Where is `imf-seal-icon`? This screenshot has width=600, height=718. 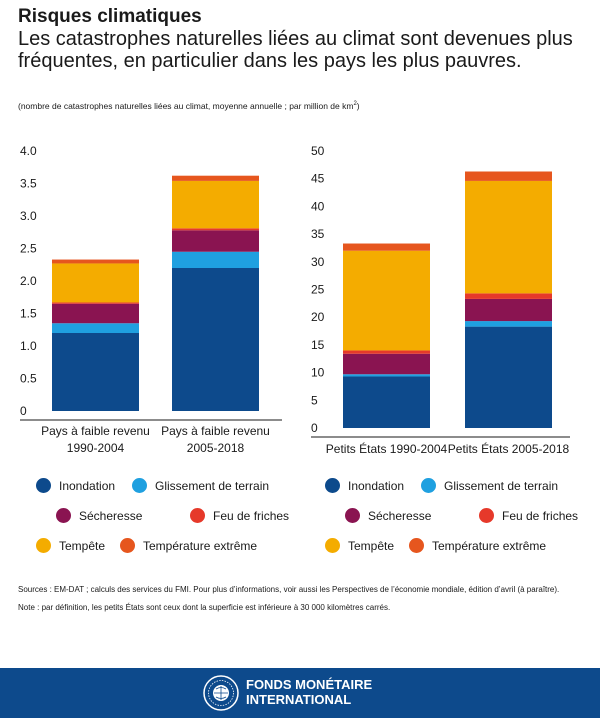
imf-seal-icon is located at coordinates (221, 693).